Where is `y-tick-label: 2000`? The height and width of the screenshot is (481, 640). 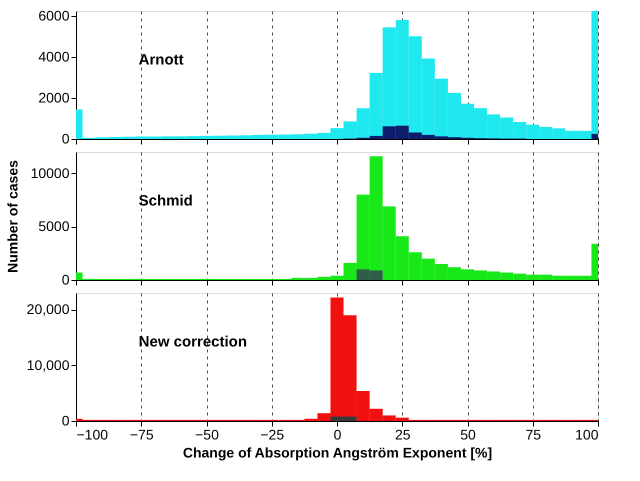
y-tick-label: 2000 is located at coordinates (54, 98).